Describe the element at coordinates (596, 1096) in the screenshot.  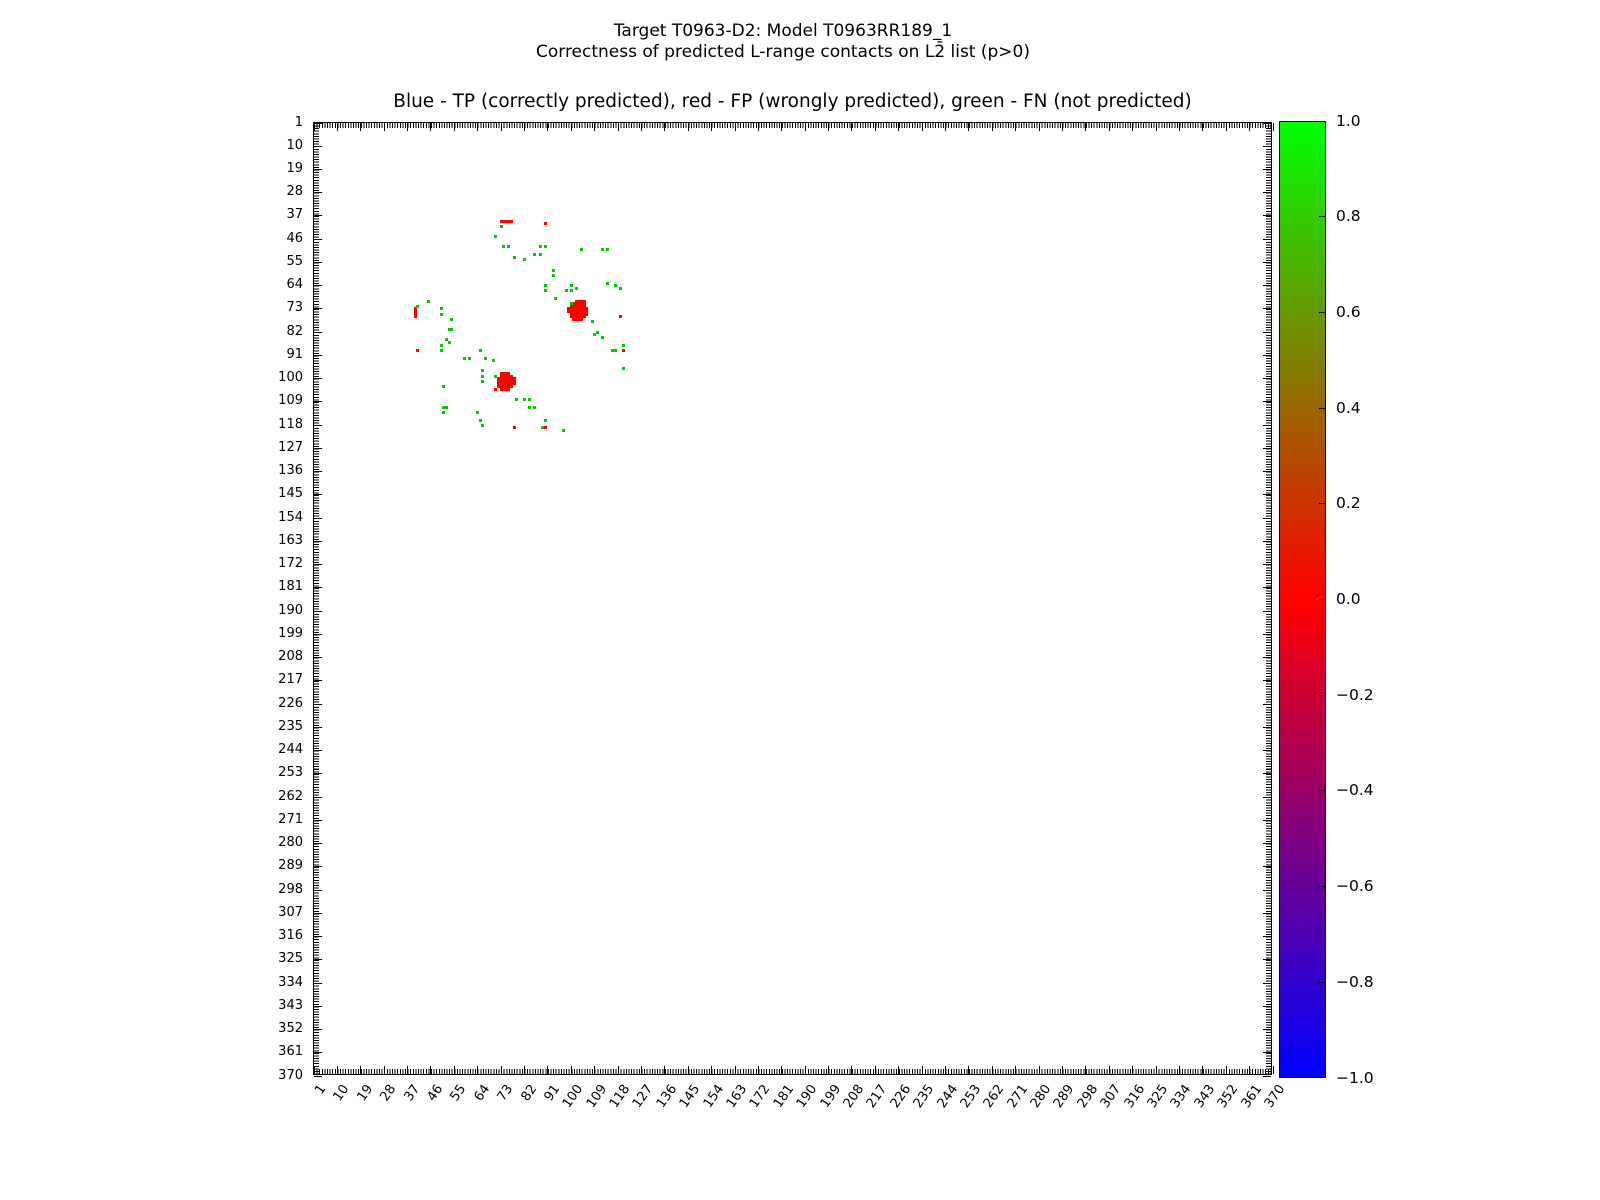
I see `x-tick-label: 109` at that location.